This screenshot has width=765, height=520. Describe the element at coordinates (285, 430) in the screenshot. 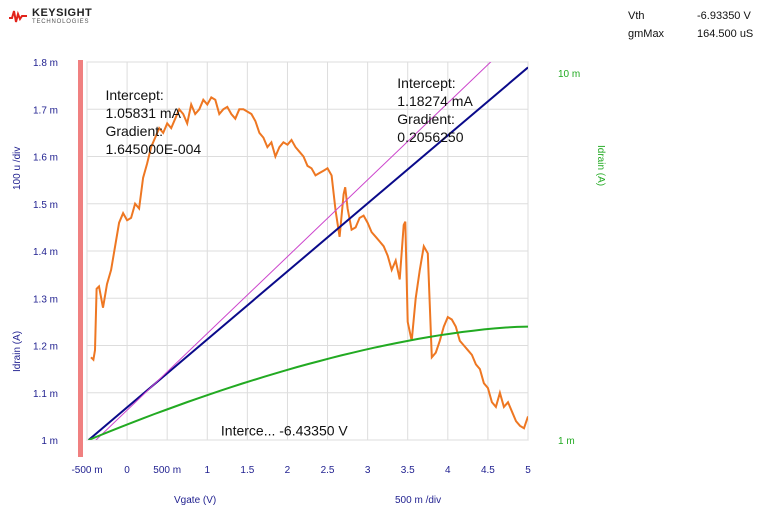

I see `annotation-text: Interce... -6.43350 V` at that location.